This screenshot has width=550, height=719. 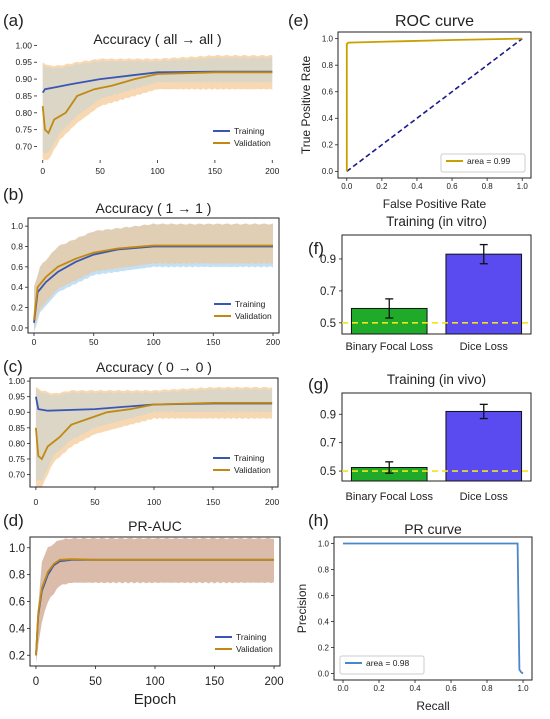 What do you see at coordinates (436, 221) in the screenshot?
I see `chart-title-f: Training (in vitro)` at bounding box center [436, 221].